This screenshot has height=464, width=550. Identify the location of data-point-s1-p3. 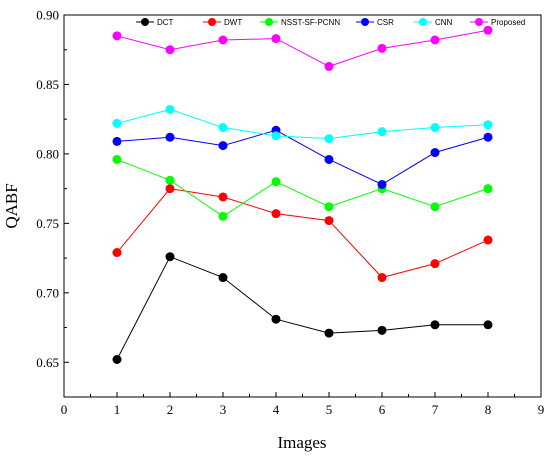
(276, 214).